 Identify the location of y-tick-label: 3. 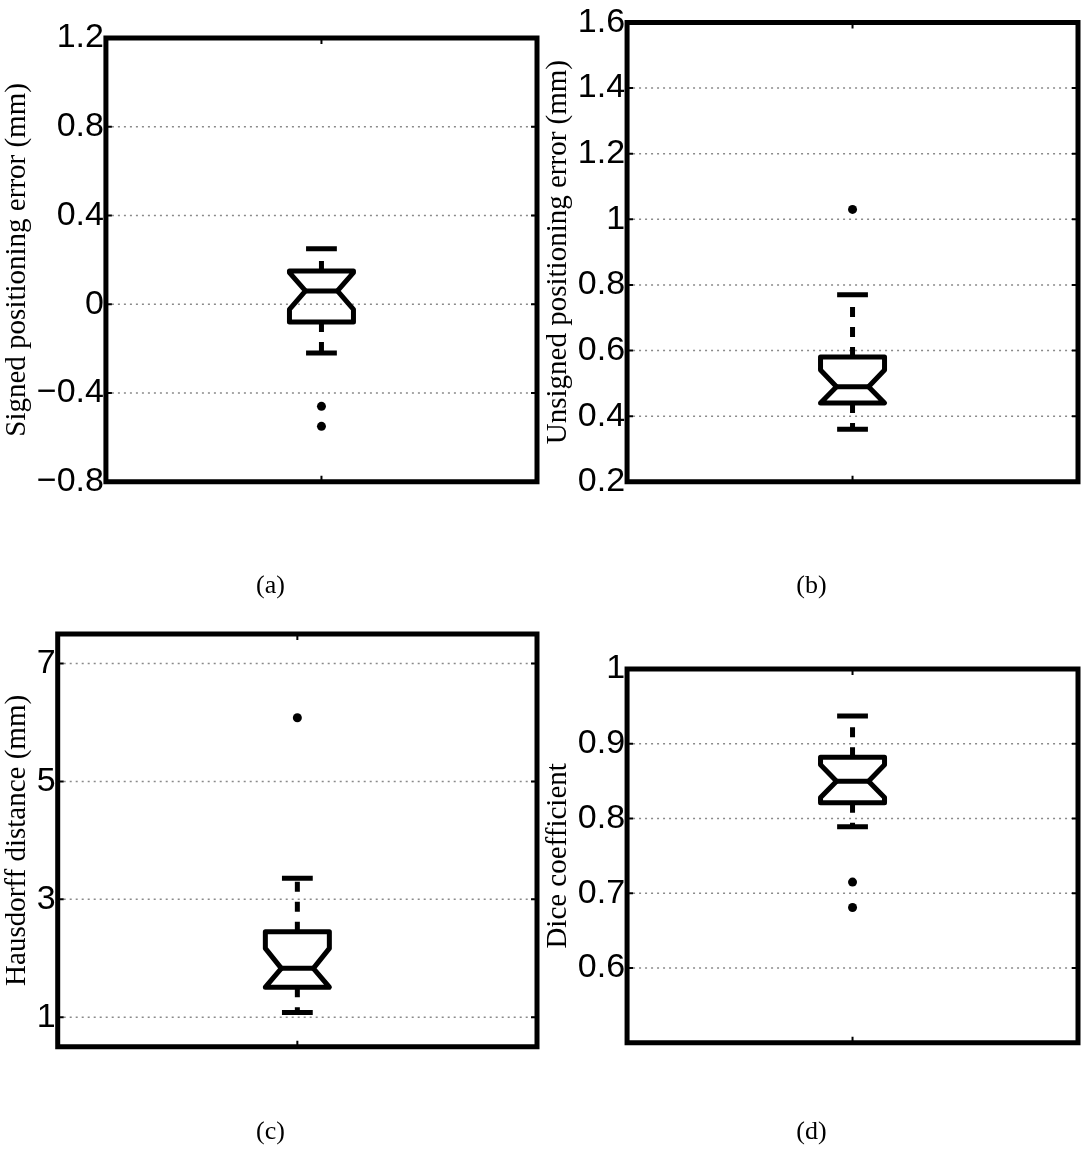
(46, 896).